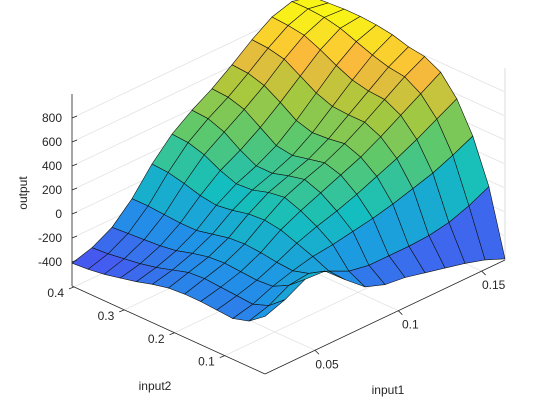 The image size is (560, 420). What do you see at coordinates (155, 386) in the screenshot?
I see `y-axis-label: input2` at bounding box center [155, 386].